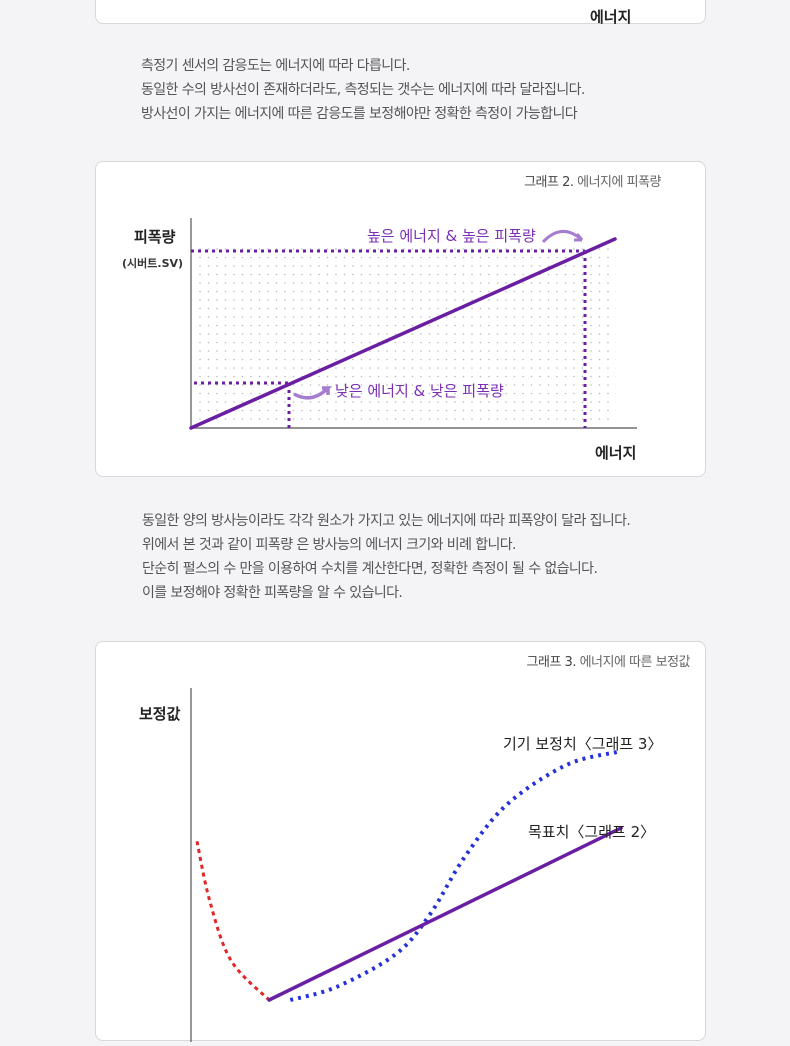 The image size is (790, 1046). Describe the element at coordinates (329, 545) in the screenshot. I see `paragraph-line: 위에서 본 것과 같이 피폭량 은 방사능의 에너지 크기와 비례 합니다.` at that location.